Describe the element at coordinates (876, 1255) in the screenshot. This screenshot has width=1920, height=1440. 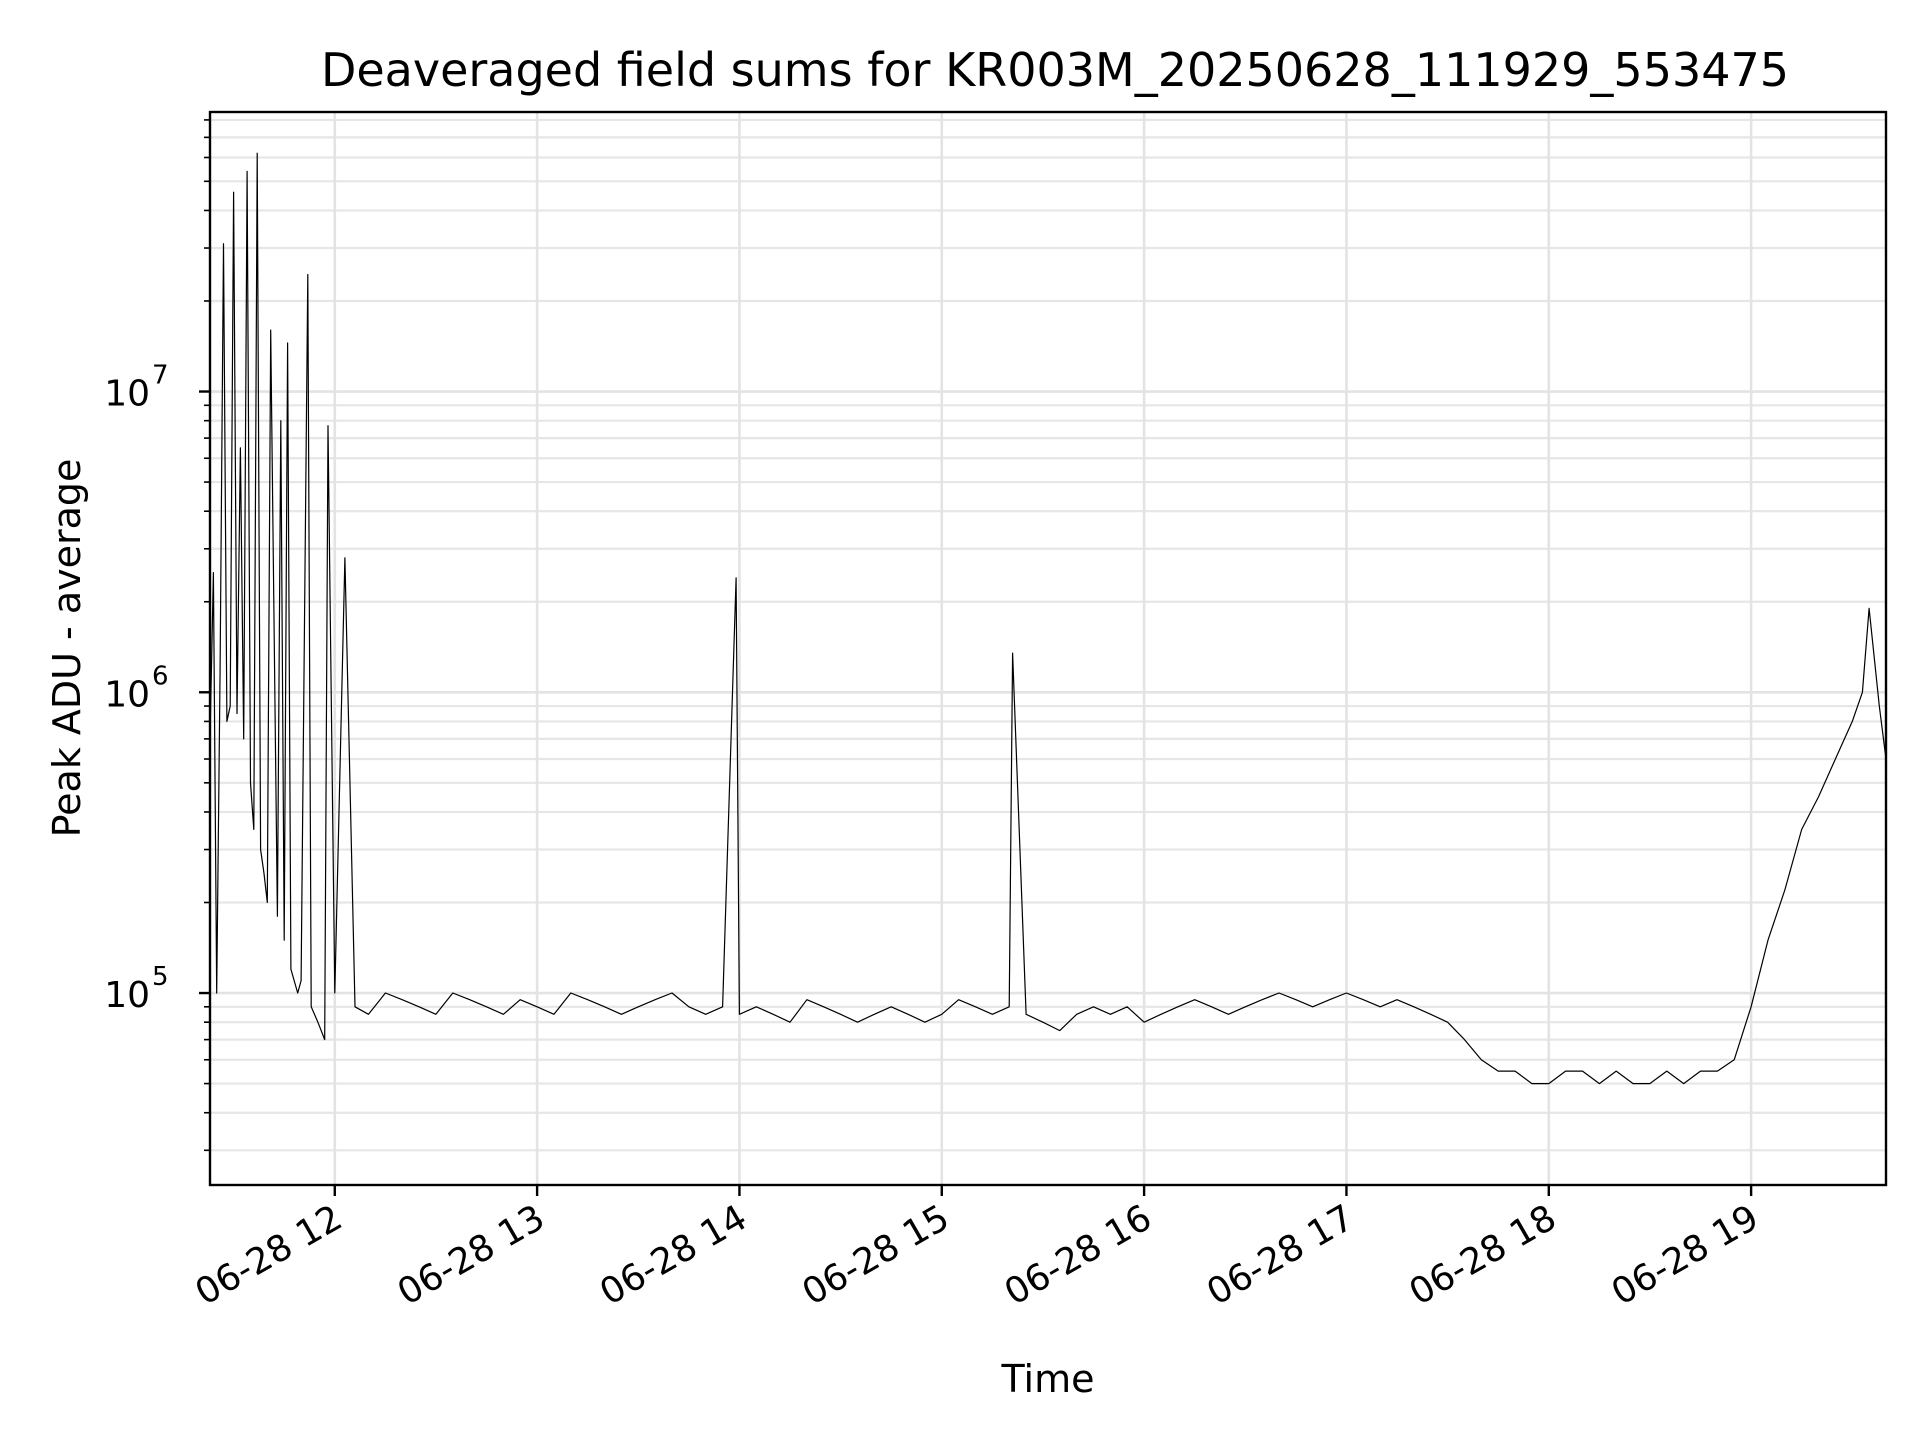
I see `x-tick-label: 06-28 15` at that location.